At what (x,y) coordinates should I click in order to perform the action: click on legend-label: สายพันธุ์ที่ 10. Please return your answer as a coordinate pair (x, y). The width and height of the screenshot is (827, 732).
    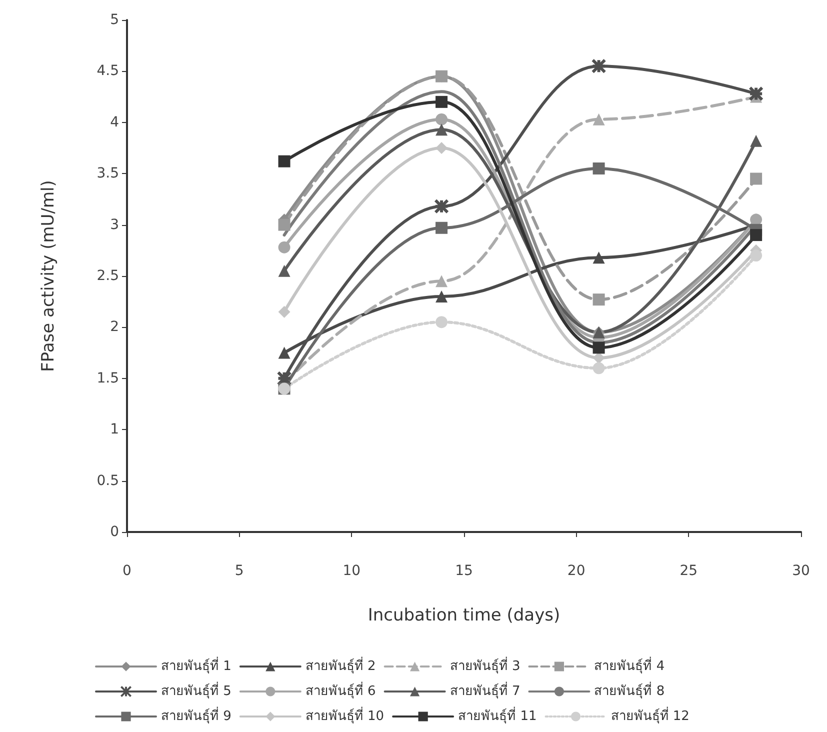
    Looking at the image, I should click on (344, 715).